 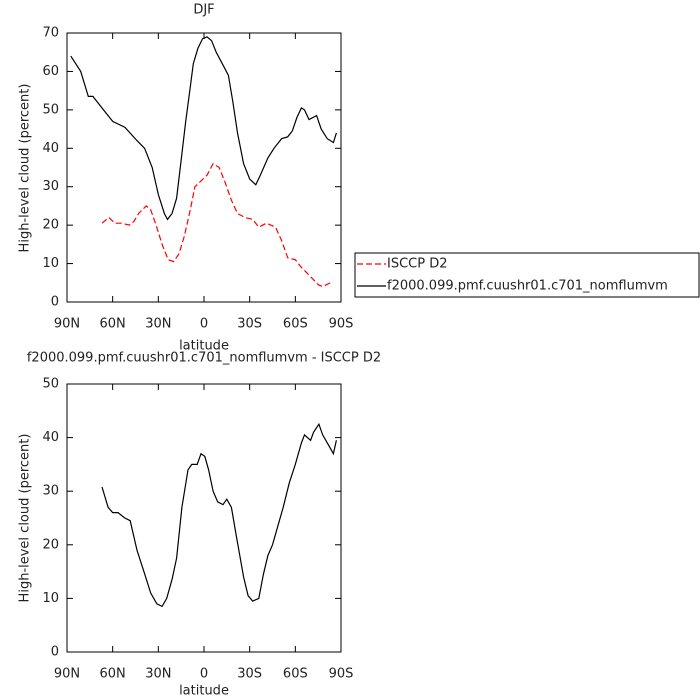 What do you see at coordinates (527, 275) in the screenshot?
I see `legend-box` at bounding box center [527, 275].